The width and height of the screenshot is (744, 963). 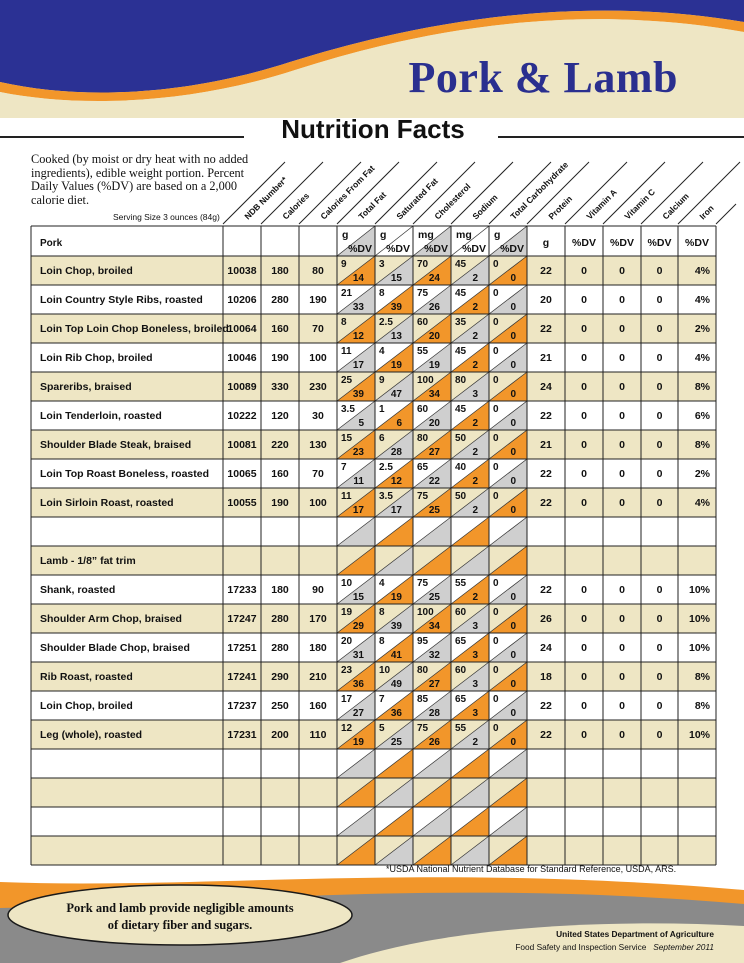 I want to click on pair-dv: 36, so click(x=397, y=713).